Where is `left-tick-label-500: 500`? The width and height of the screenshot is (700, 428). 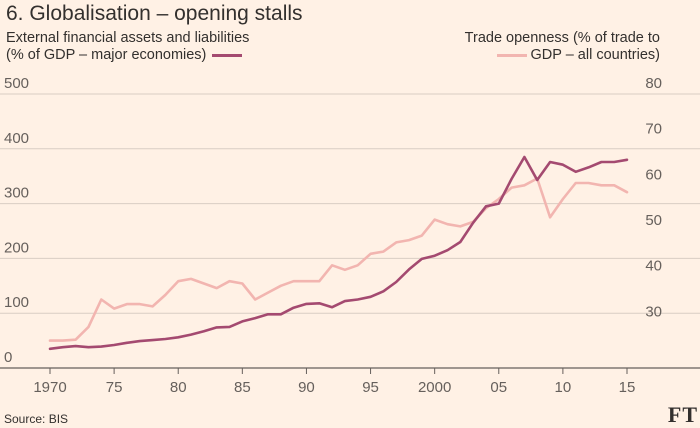
left-tick-label-500: 500 is located at coordinates (16, 83).